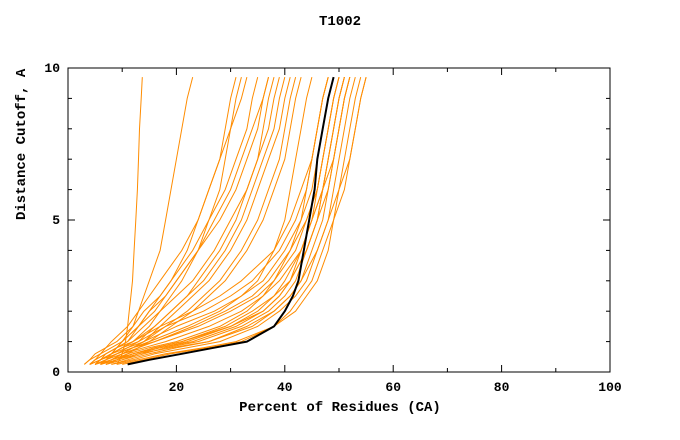  Describe the element at coordinates (340, 408) in the screenshot. I see `x-axis-label: Percent of Residues (CA)` at that location.